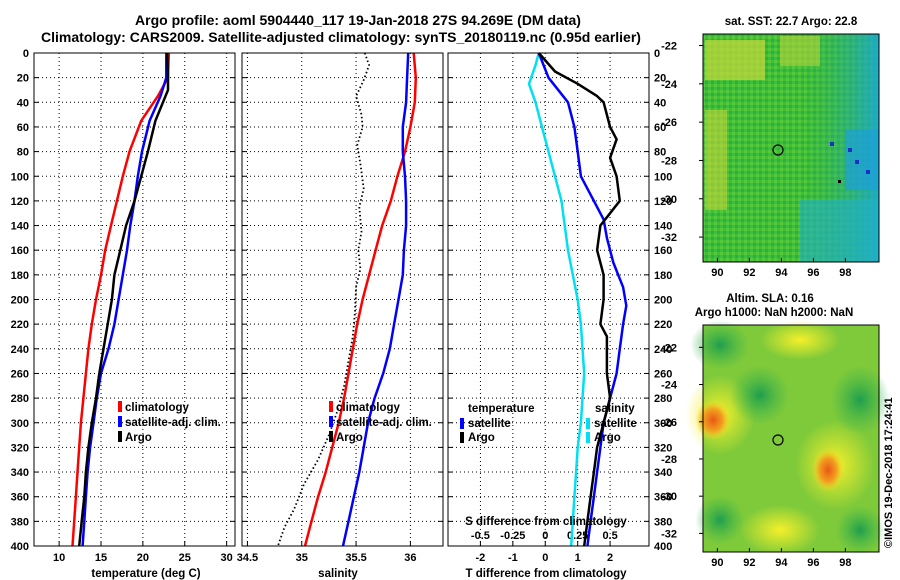 The image size is (900, 580). I want to click on x-tick-label: 36, so click(410, 558).